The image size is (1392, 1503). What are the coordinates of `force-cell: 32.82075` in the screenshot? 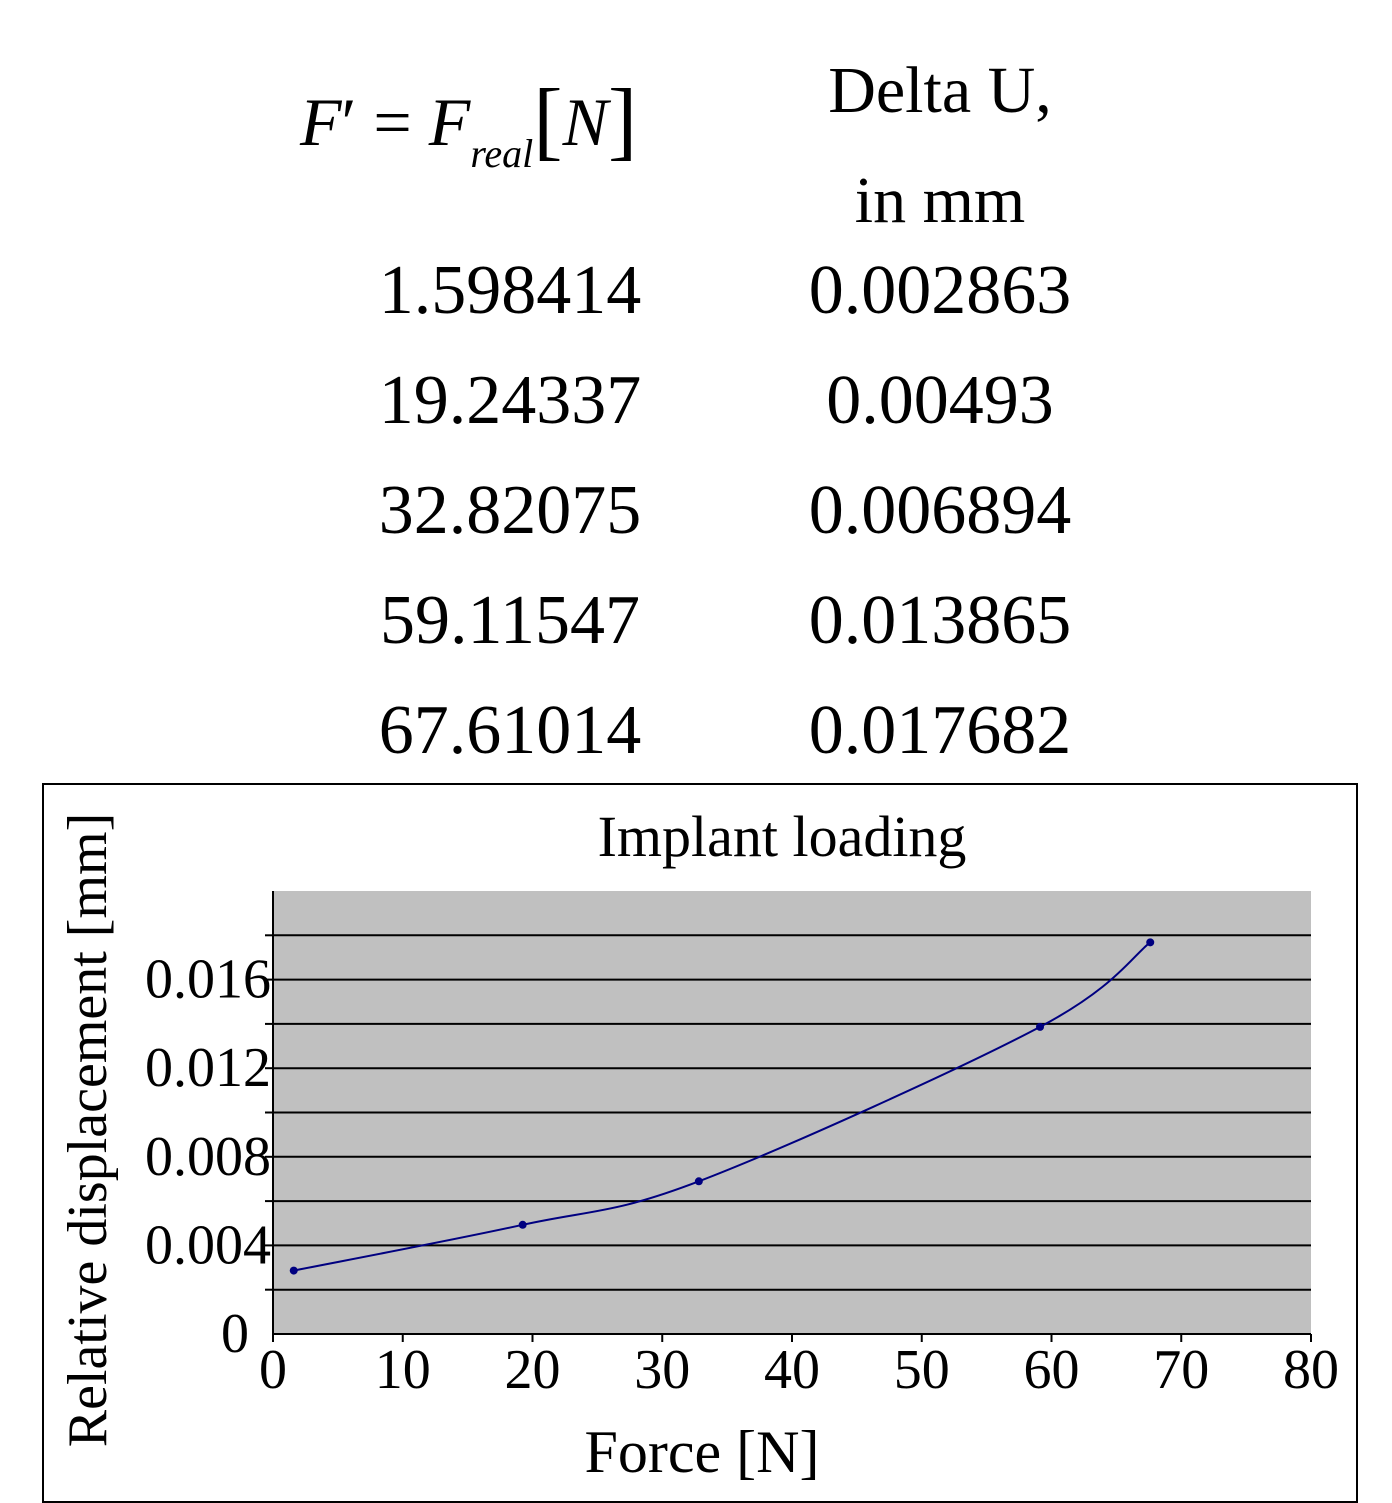 It's located at (510, 510).